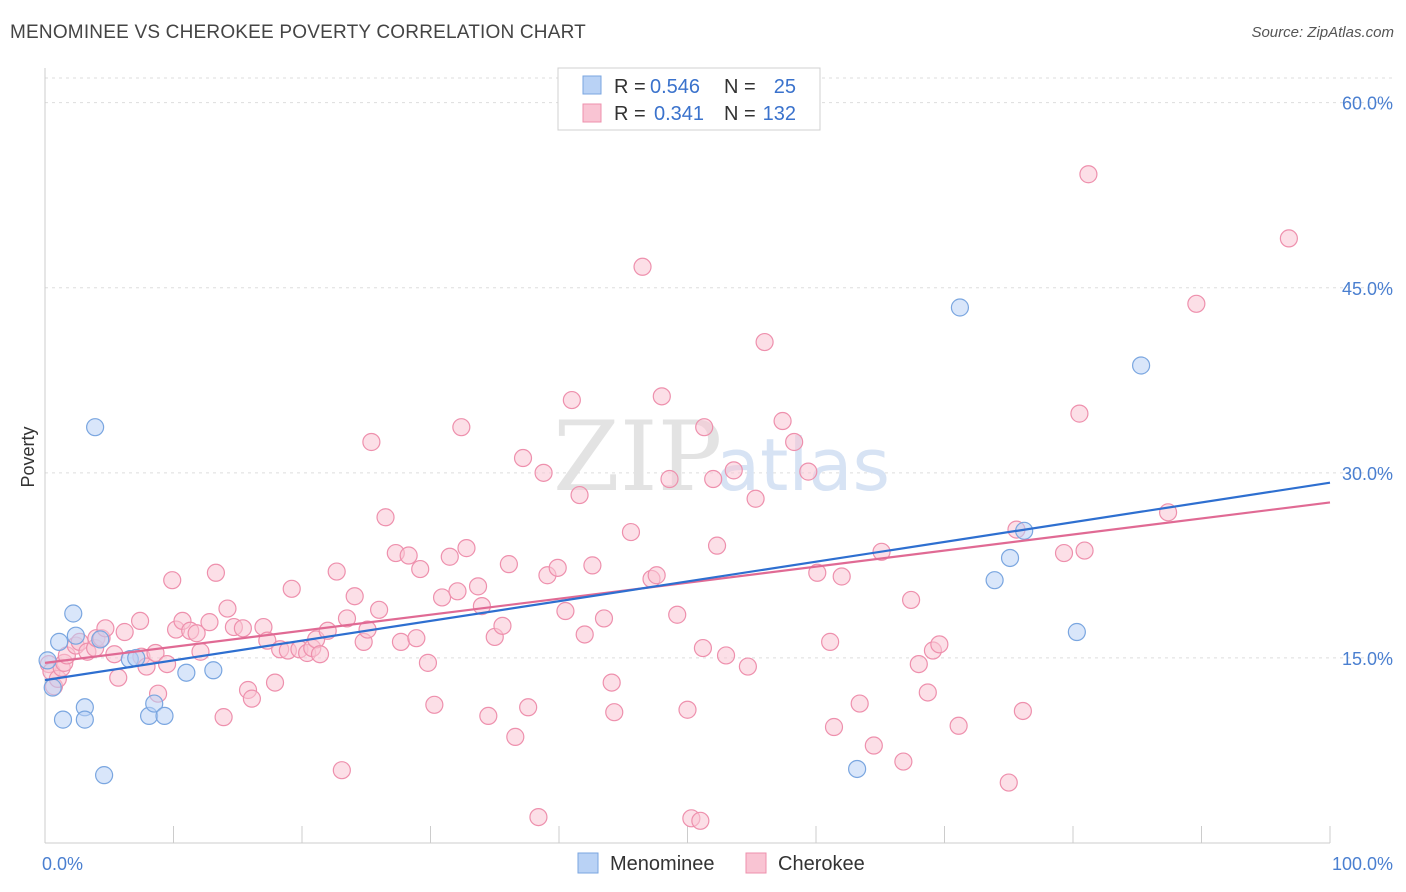 The image size is (1406, 892). I want to click on legend-r-label: R =, so click(630, 87).